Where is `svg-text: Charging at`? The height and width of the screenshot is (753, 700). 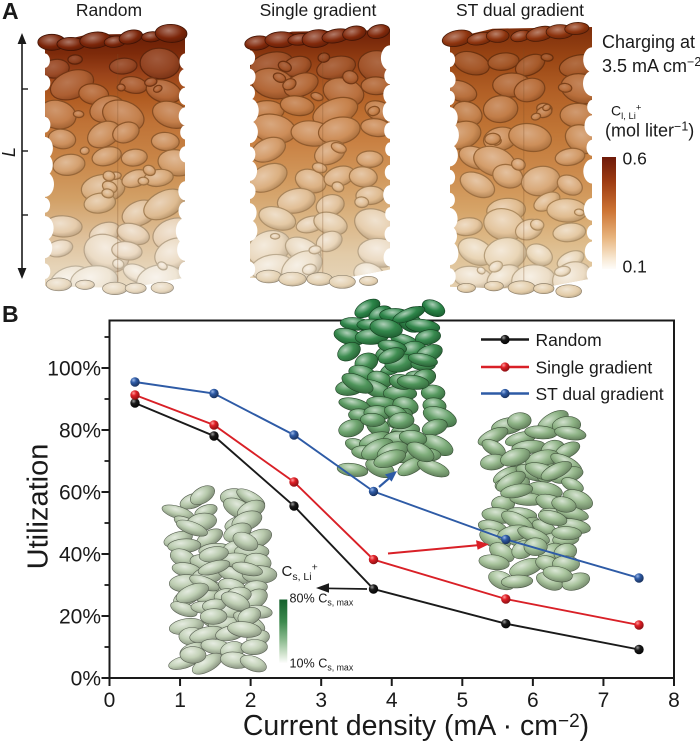
svg-text: Charging at is located at coordinates (648, 42).